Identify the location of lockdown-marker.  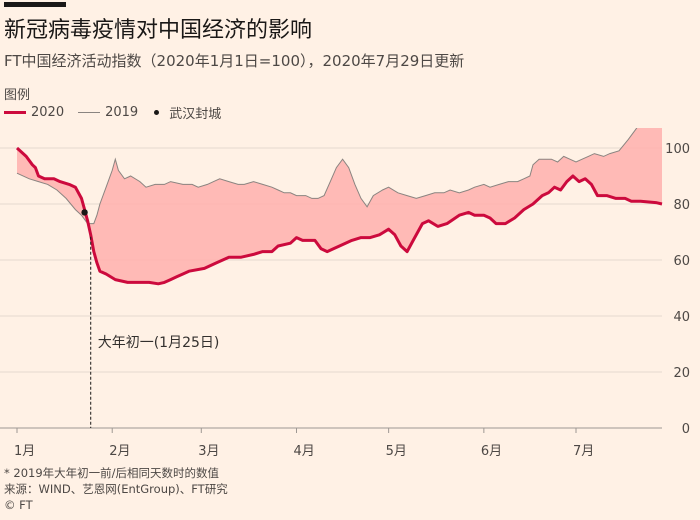
(84, 212).